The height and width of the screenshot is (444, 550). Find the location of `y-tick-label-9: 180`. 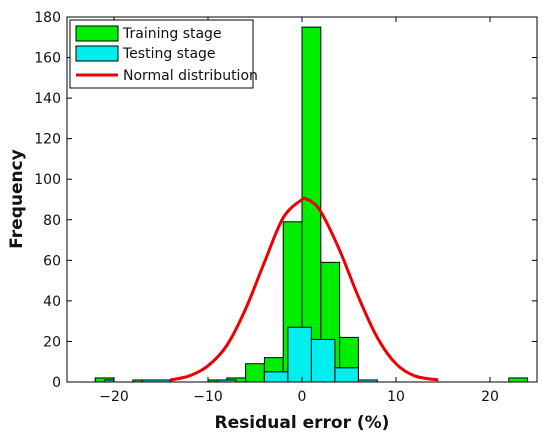

y-tick-label-9: 180 is located at coordinates (47, 18).